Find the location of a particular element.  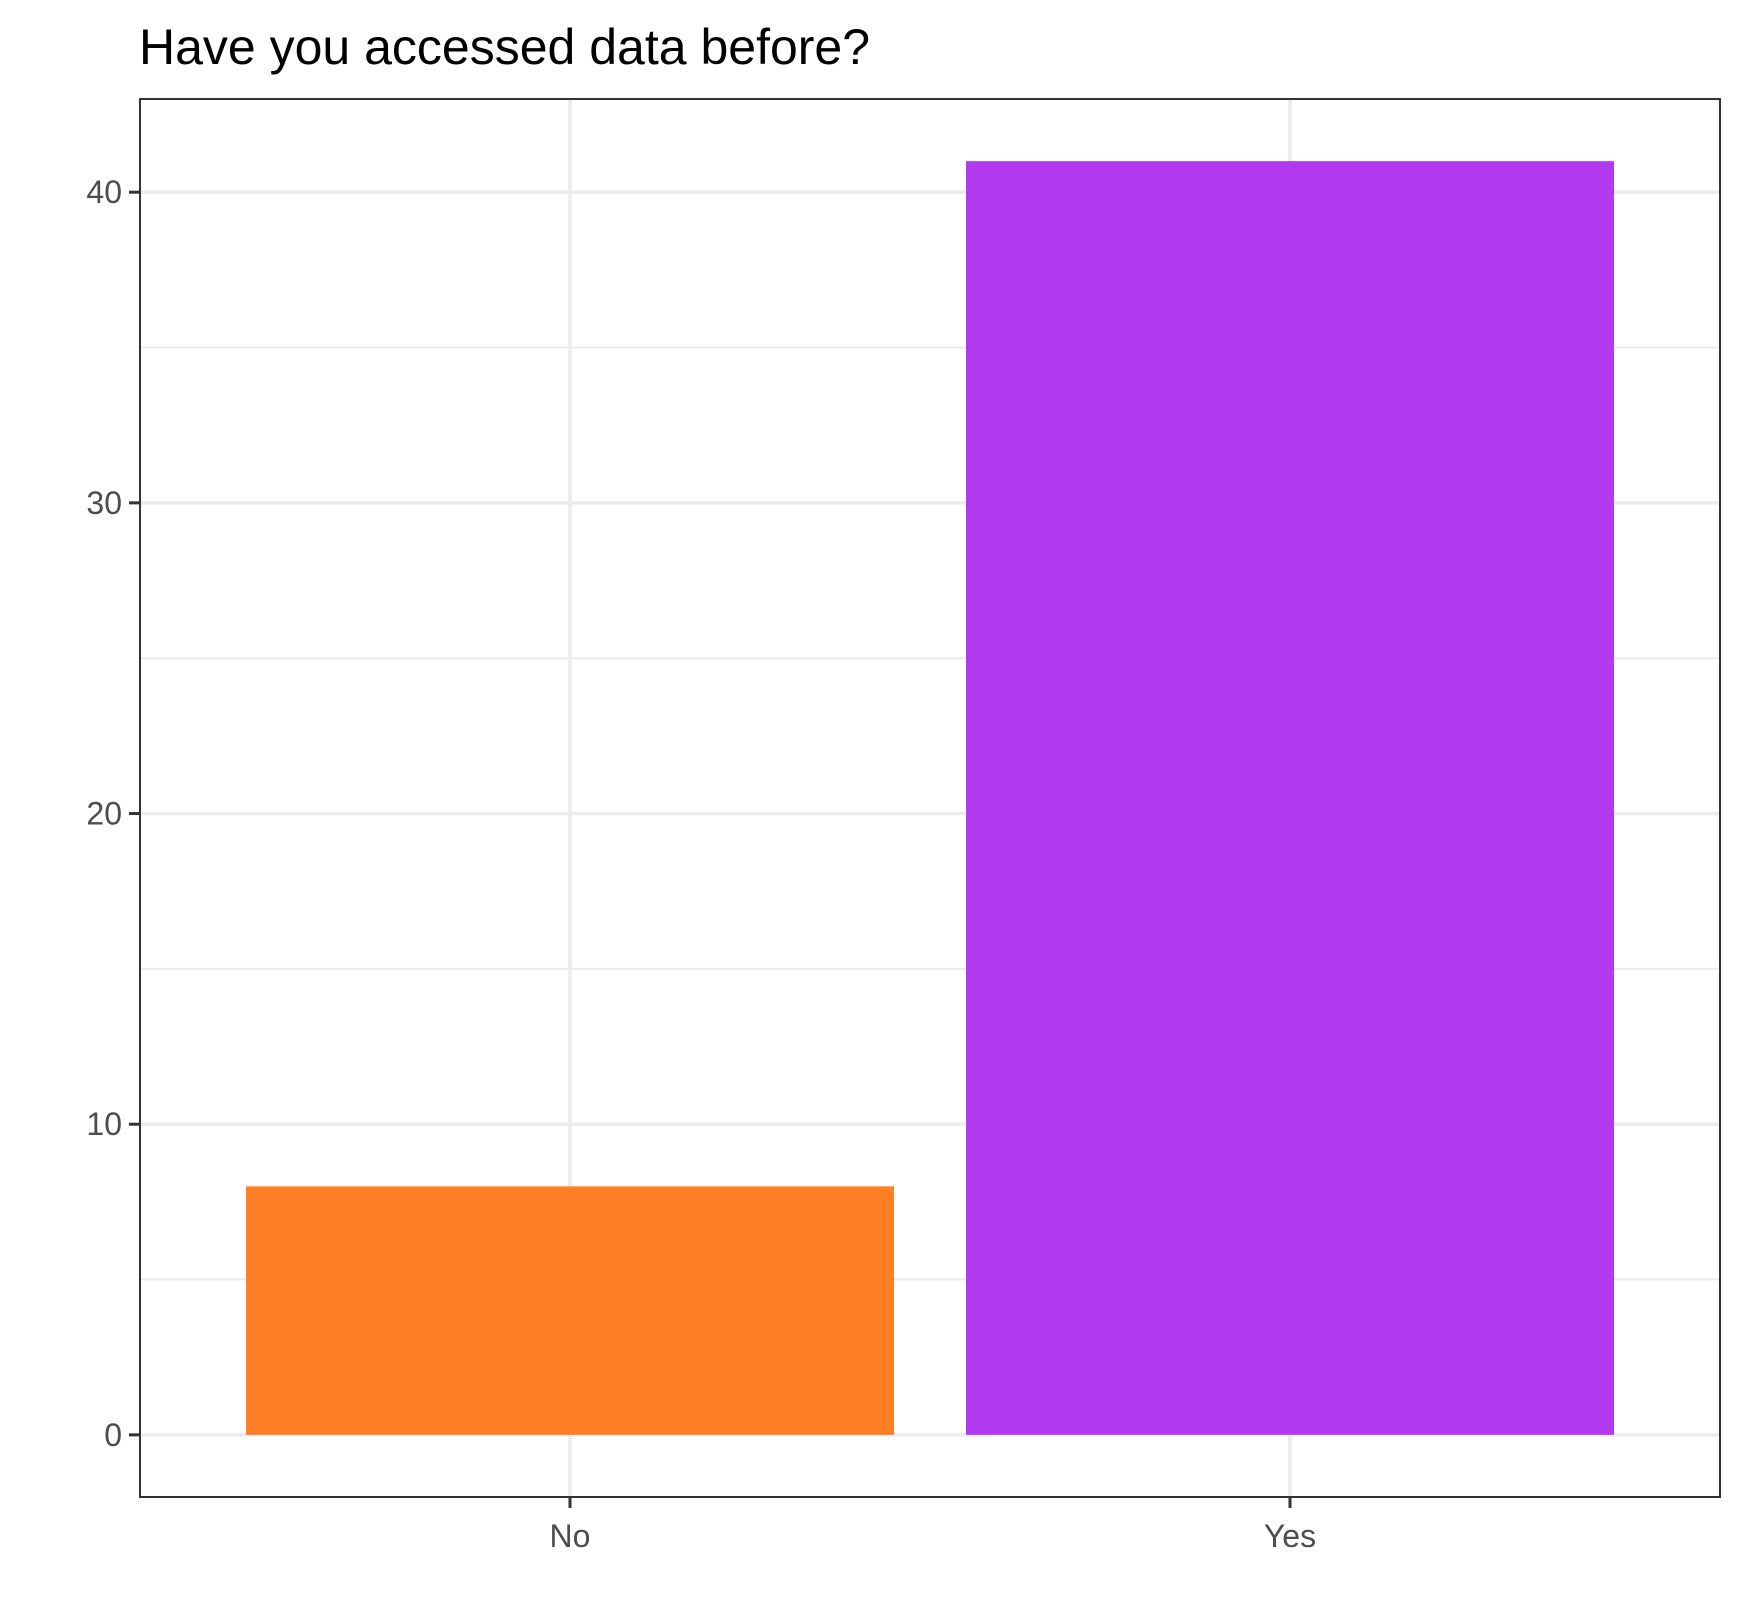

x-tick-label: No is located at coordinates (570, 1536).